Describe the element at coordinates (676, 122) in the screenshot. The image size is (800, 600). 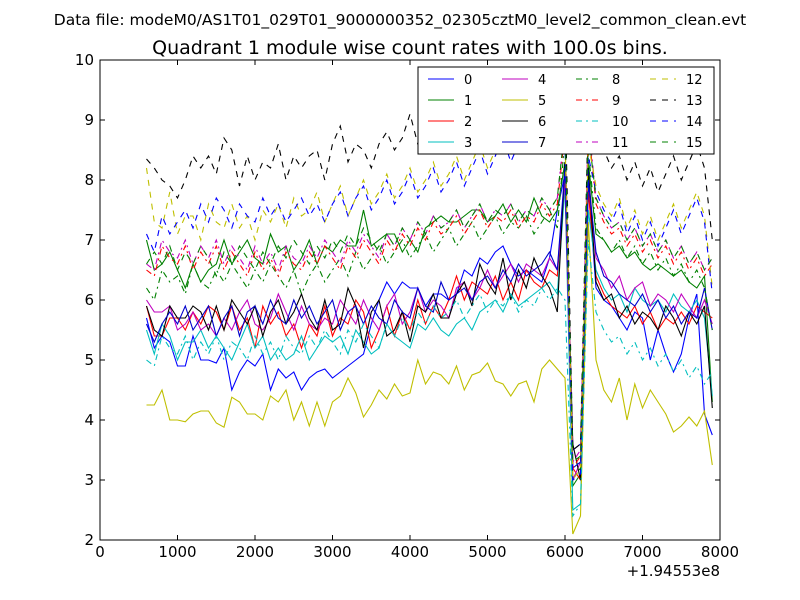
I see `legend-entry-14: 14` at that location.